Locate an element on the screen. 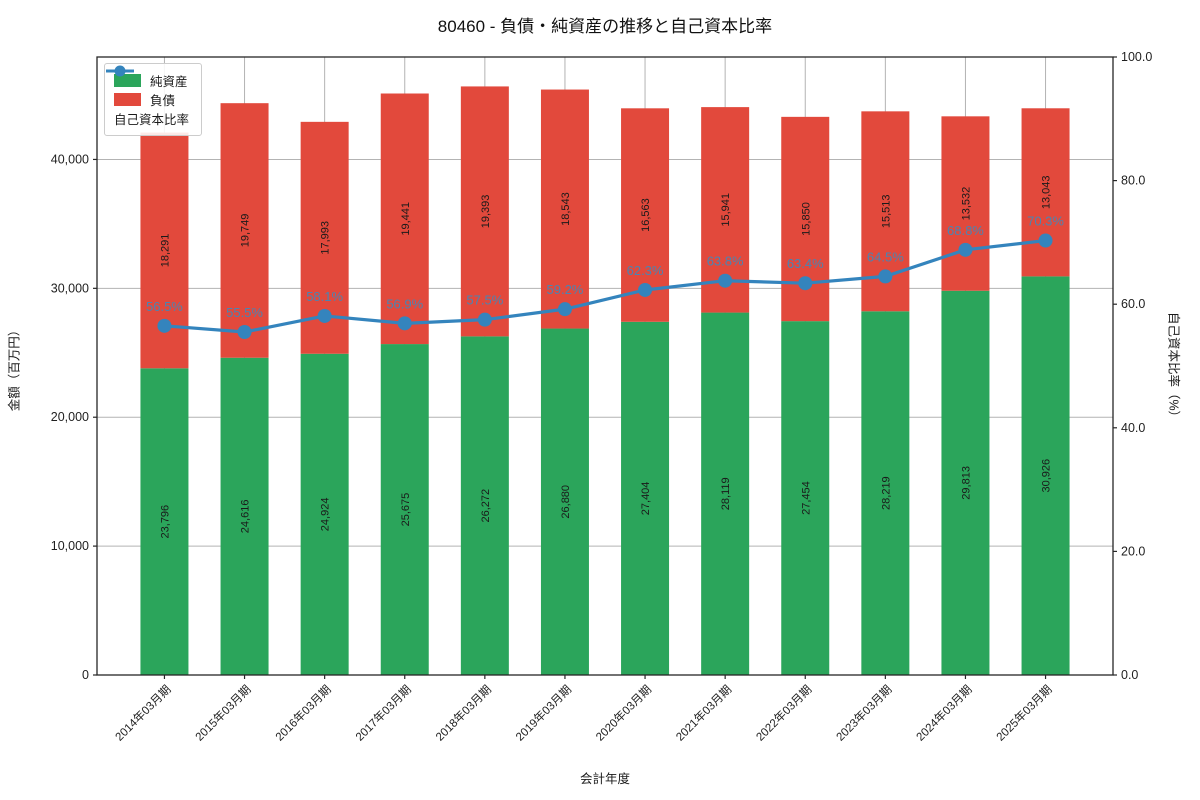 Image resolution: width=1200 pixels, height=800 pixels. bar-value-label-liabilities: 19,393 is located at coordinates (486, 212).